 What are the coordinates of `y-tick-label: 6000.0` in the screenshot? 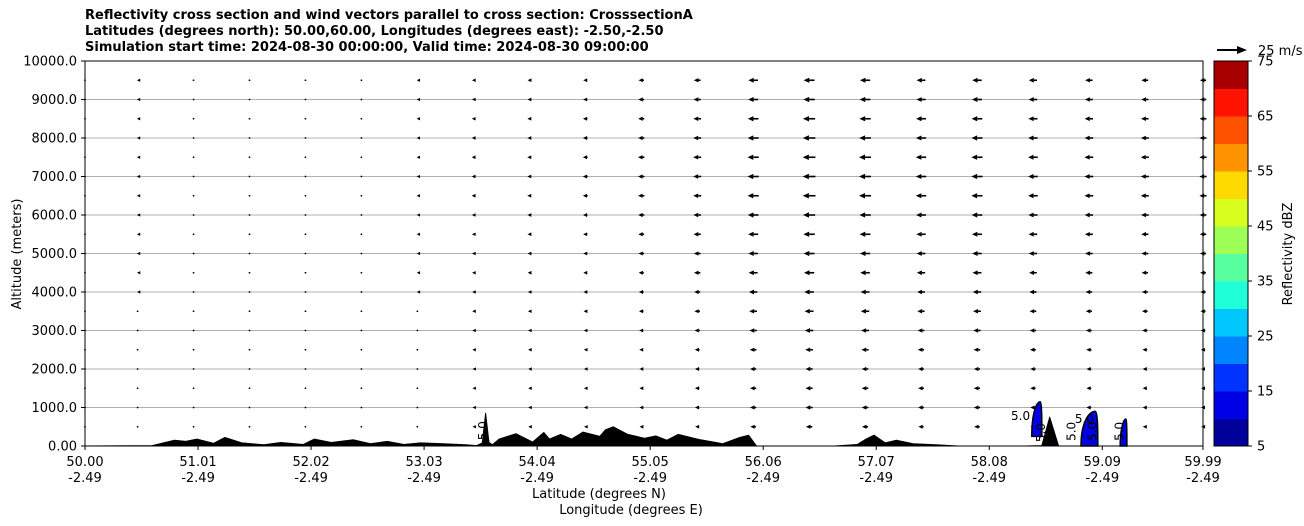 It's located at (55, 216).